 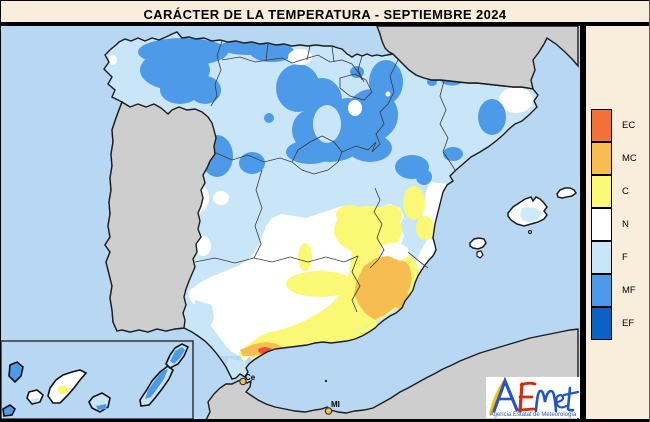 I want to click on svg-text: MI, so click(x=335, y=404).